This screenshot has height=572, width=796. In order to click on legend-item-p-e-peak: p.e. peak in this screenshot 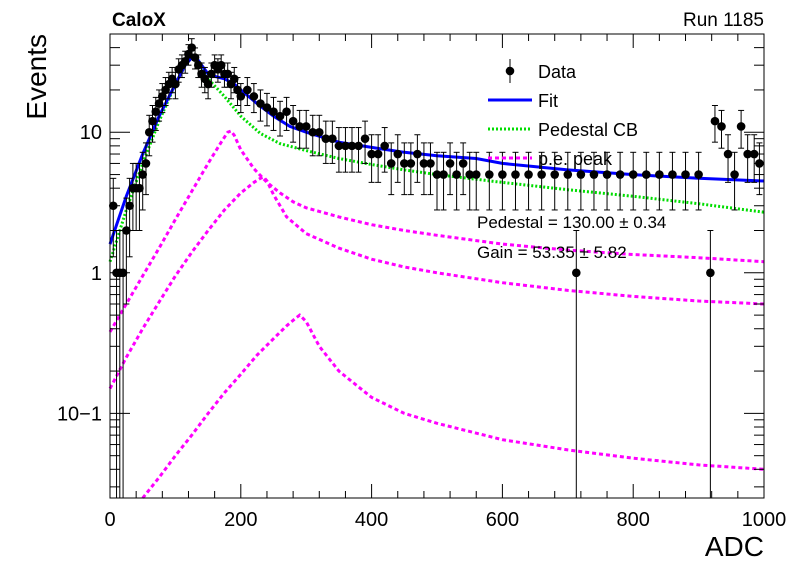, I will do `click(550, 159)`.